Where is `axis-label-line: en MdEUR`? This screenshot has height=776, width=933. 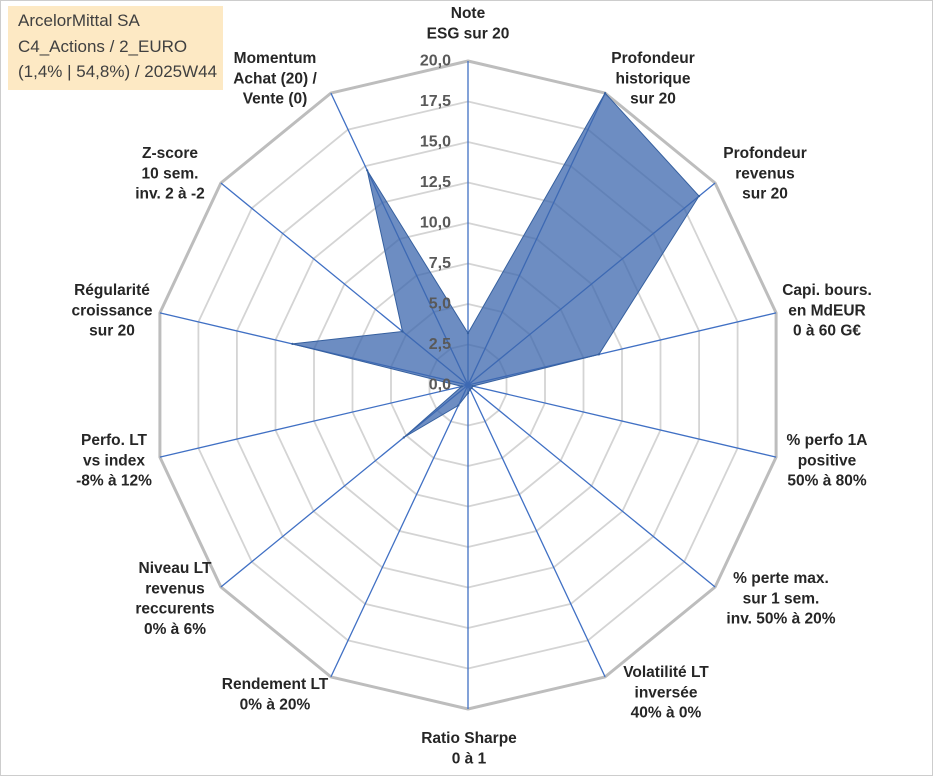
axis-label-line: en MdEUR is located at coordinates (827, 310).